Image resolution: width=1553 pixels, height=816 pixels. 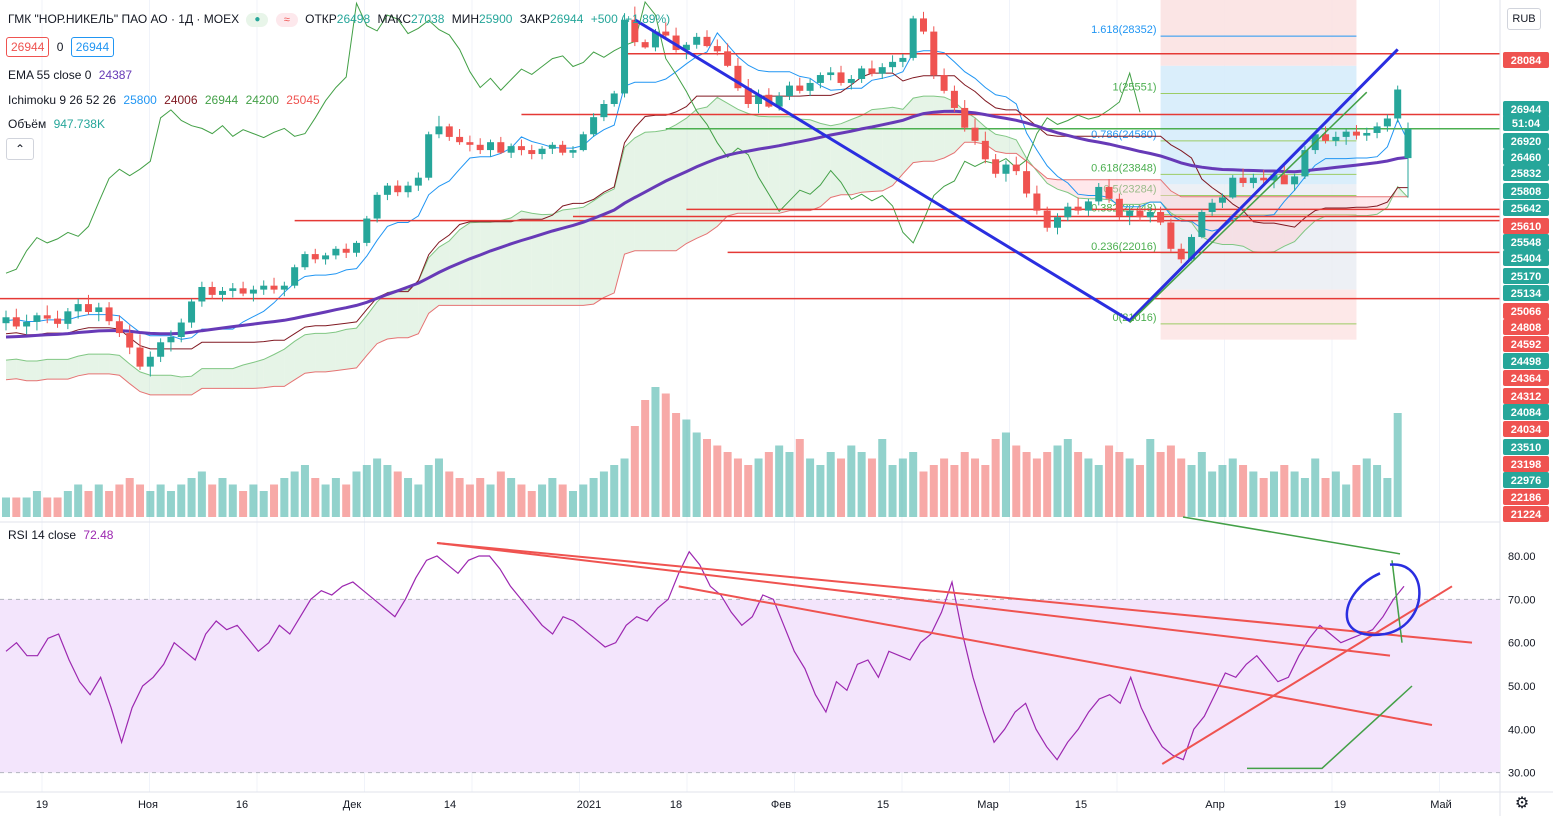 I want to click on price-label: 25134, so click(x=1526, y=294).